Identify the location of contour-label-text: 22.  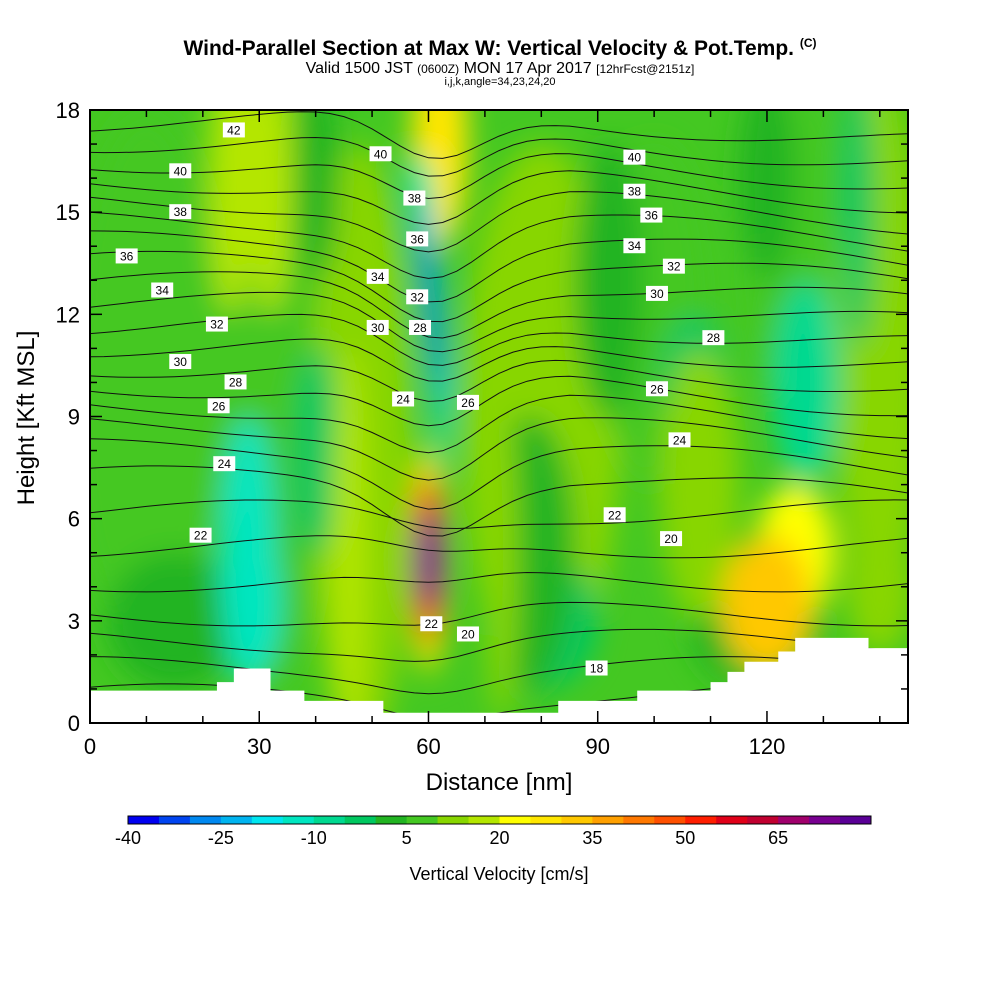
(615, 515).